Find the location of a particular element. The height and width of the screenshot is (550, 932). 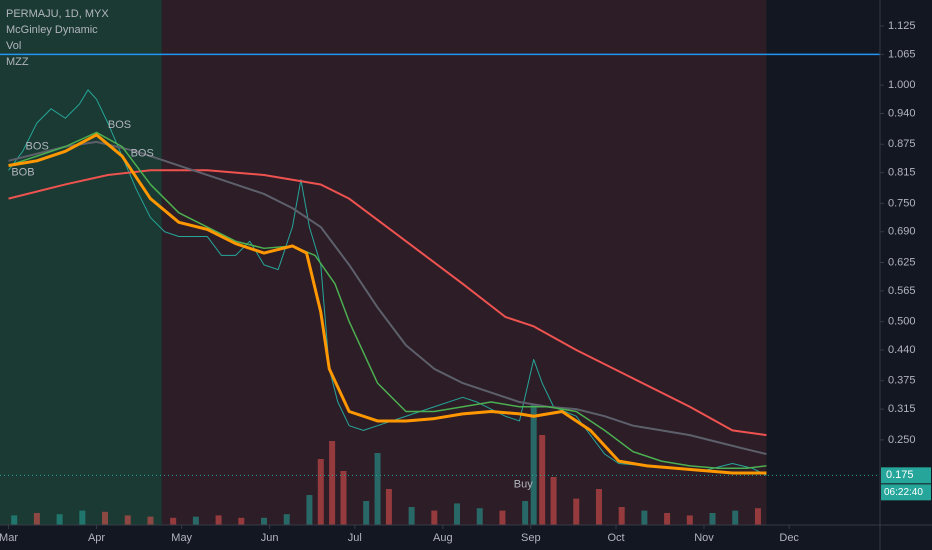

annotation: Buy is located at coordinates (523, 485).